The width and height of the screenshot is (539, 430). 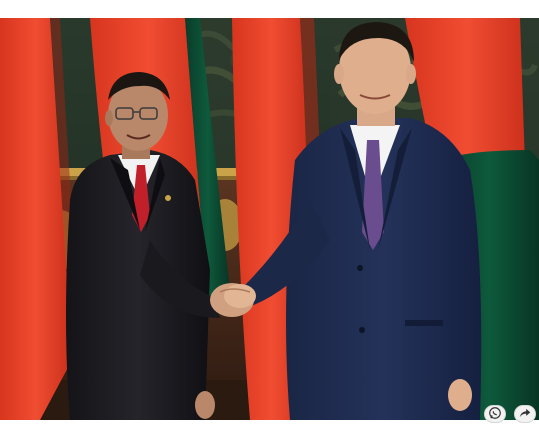 I want to click on share-button, so click(x=525, y=414).